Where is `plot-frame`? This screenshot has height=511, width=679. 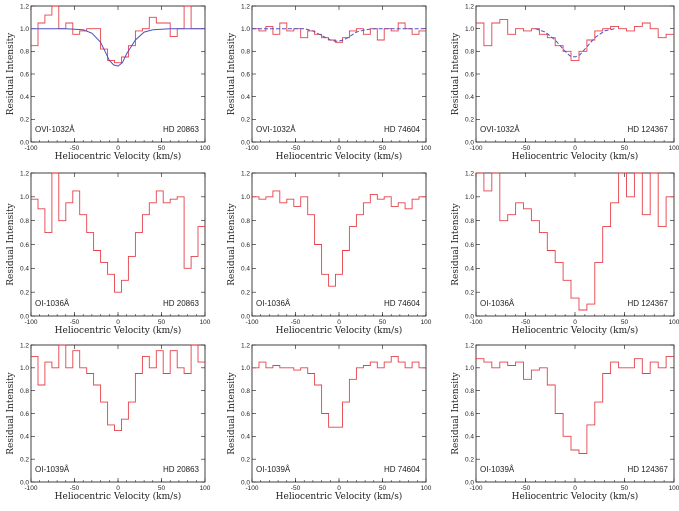
plot-frame is located at coordinates (575, 413).